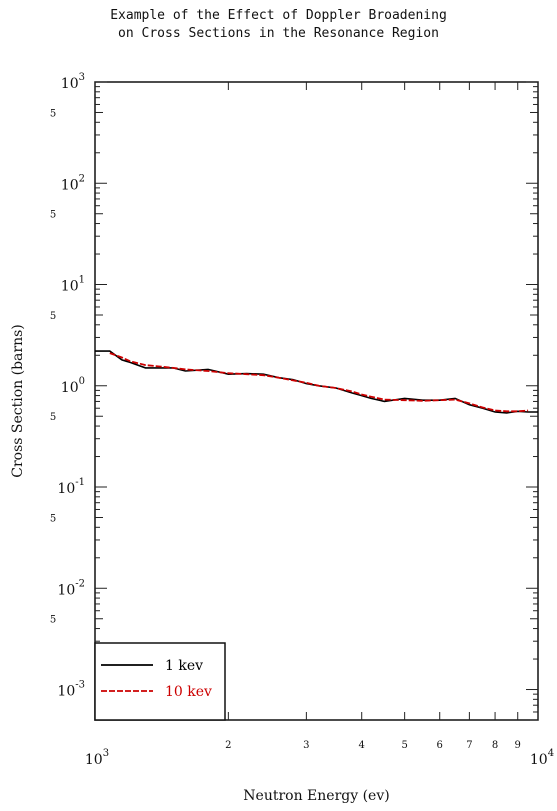 Image resolution: width=557 pixels, height=811 pixels. Describe the element at coordinates (469, 745) in the screenshot. I see `x-minor-tick-label: 7` at that location.